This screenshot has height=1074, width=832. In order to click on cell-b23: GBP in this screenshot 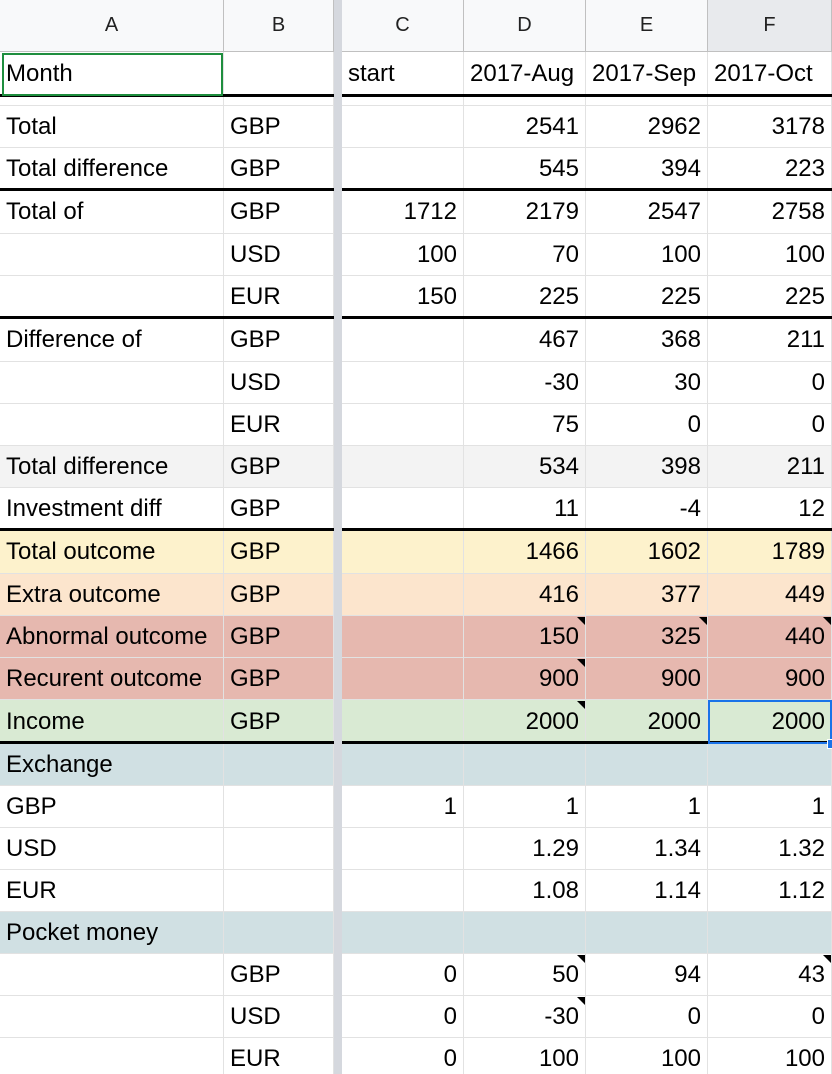, I will do `click(279, 975)`.